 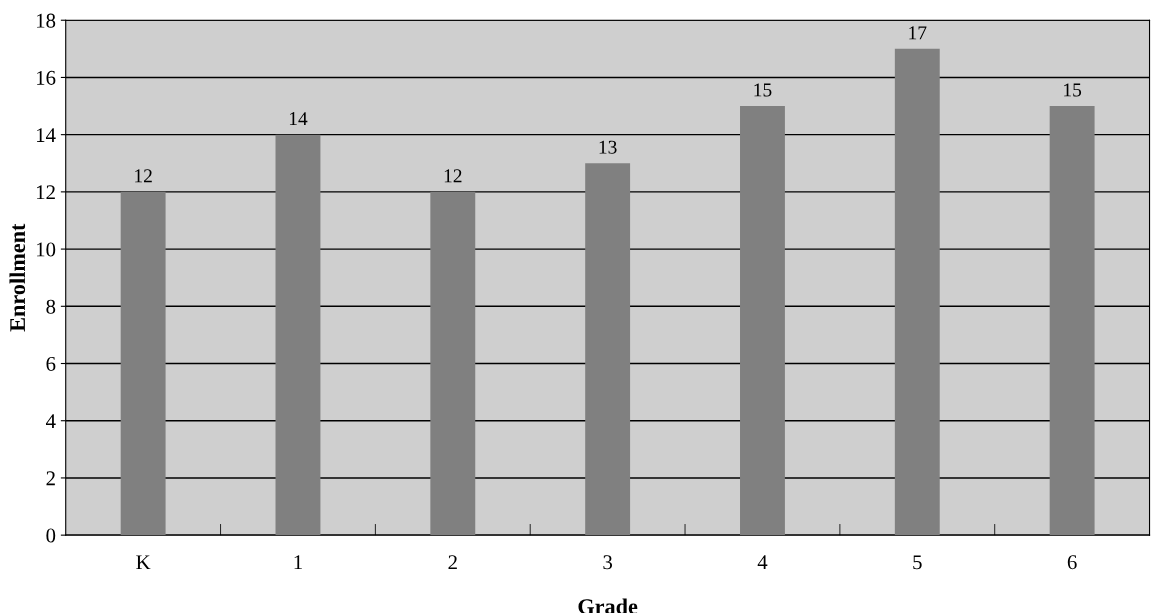 I want to click on x-tick-label: 4, so click(x=762, y=562).